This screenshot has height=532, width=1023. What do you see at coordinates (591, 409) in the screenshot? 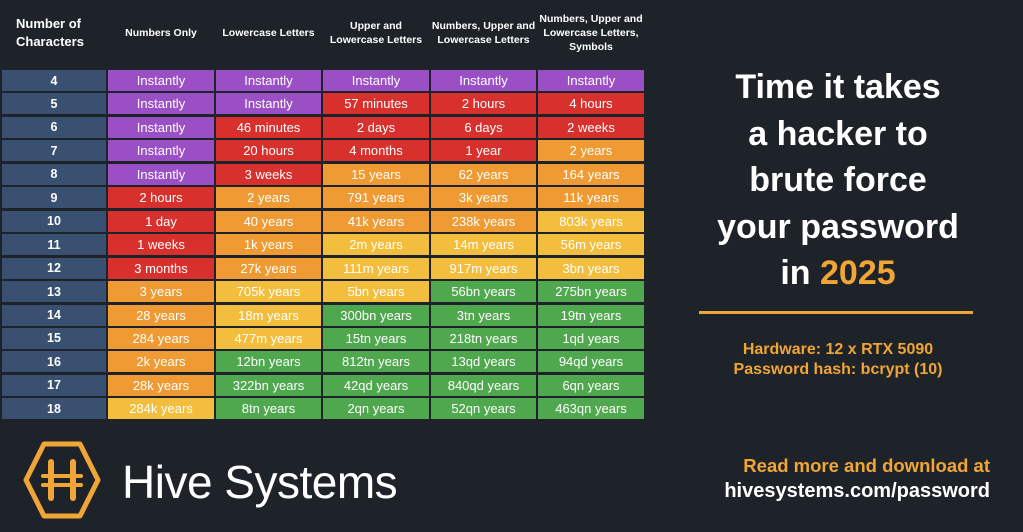
I see `table-cell: 463qn years` at bounding box center [591, 409].